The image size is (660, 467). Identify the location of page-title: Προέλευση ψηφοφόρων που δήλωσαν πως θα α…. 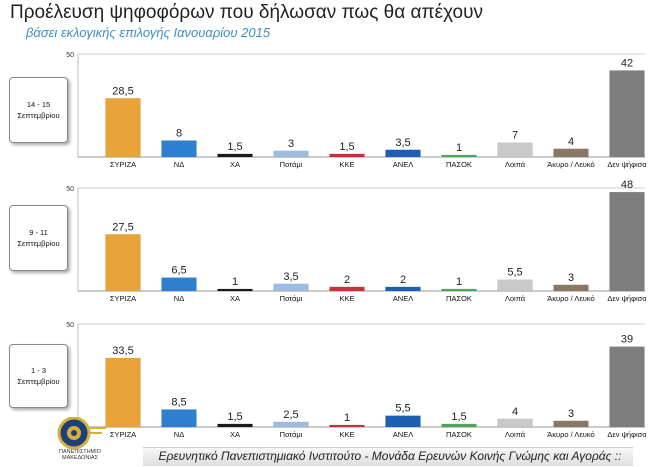
(246, 12).